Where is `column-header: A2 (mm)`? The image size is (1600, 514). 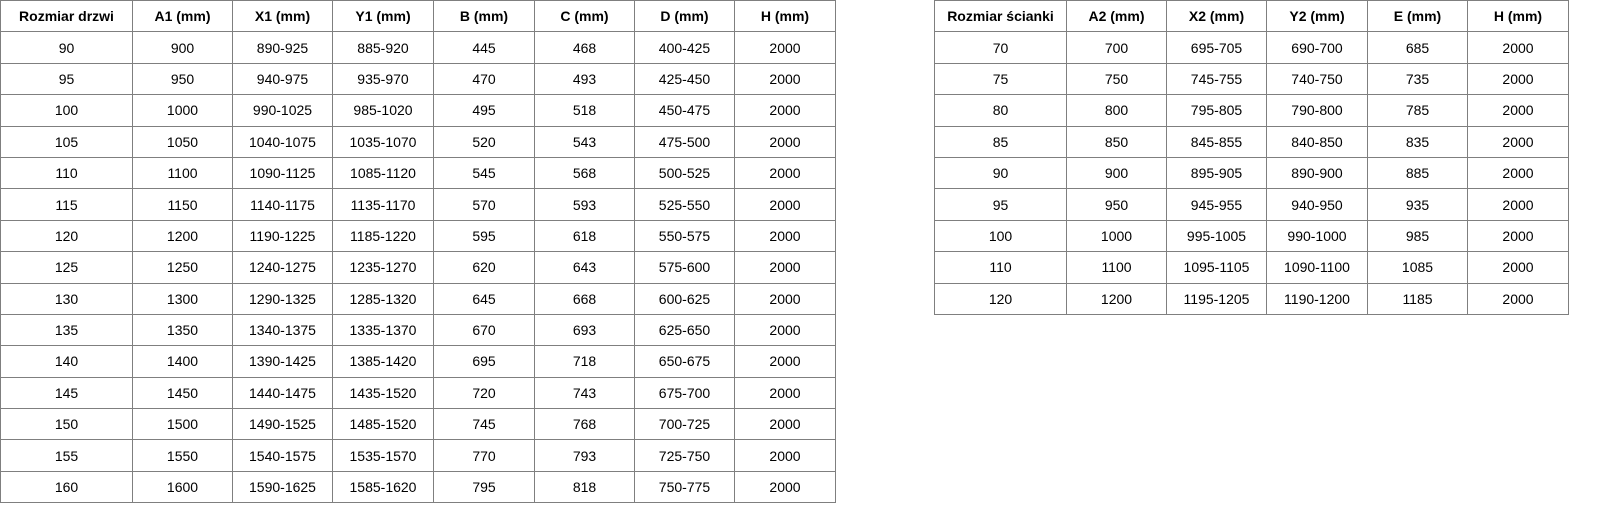 column-header: A2 (mm) is located at coordinates (1116, 16).